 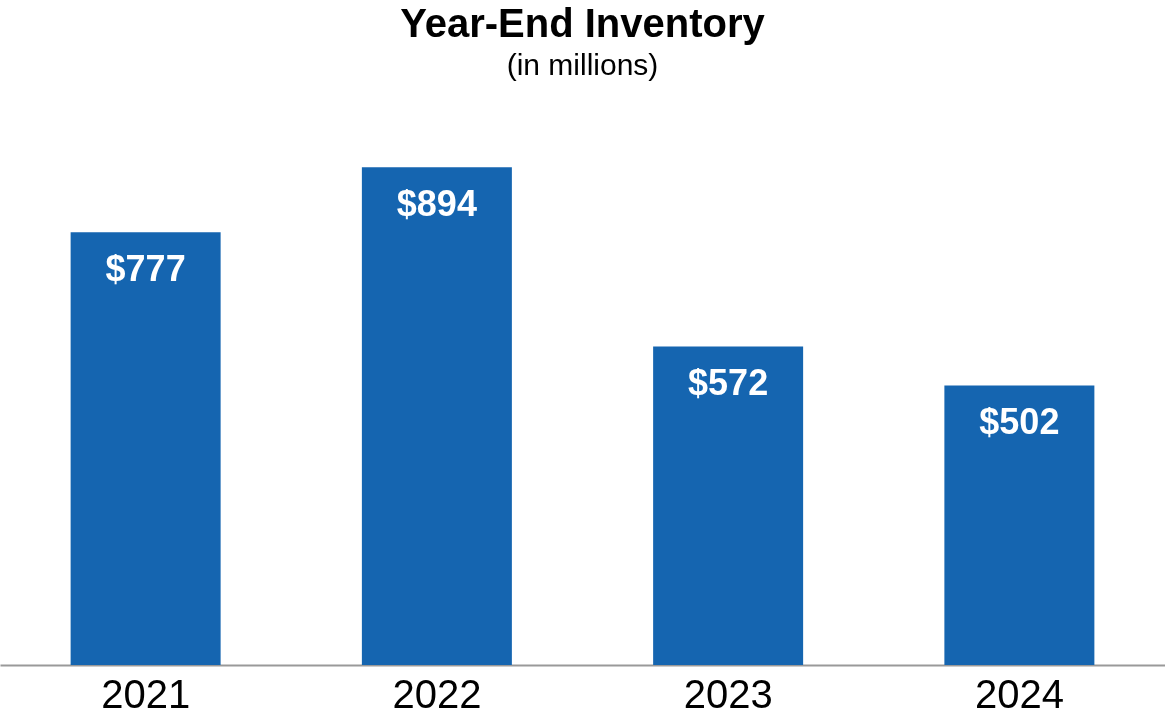 What do you see at coordinates (583, 23) in the screenshot?
I see `chart-title: Year-End Inventory` at bounding box center [583, 23].